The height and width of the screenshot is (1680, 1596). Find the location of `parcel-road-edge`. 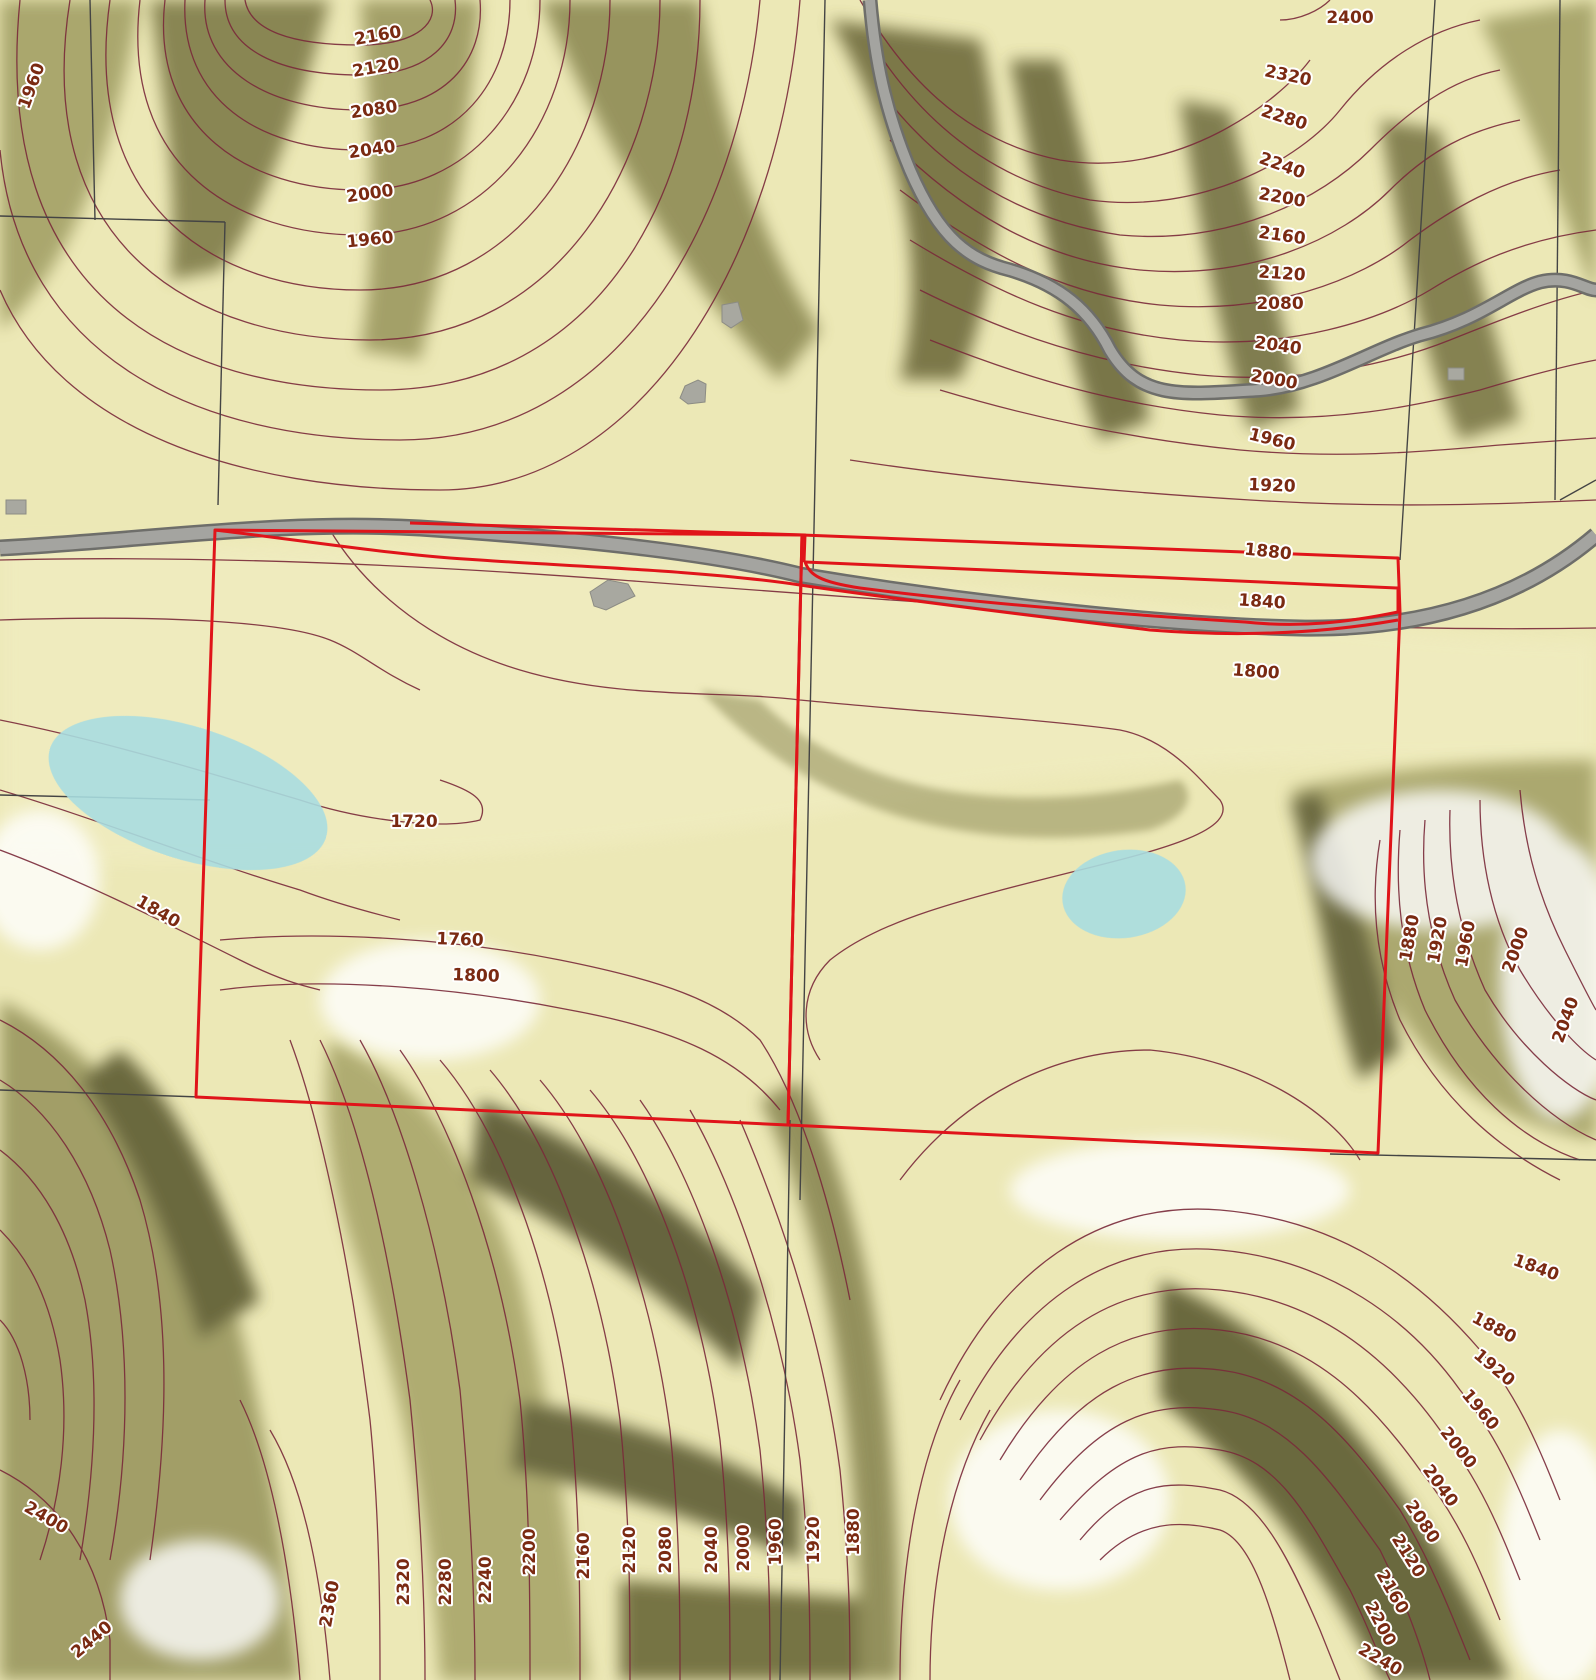

parcel-road-edge is located at coordinates (806, 582).